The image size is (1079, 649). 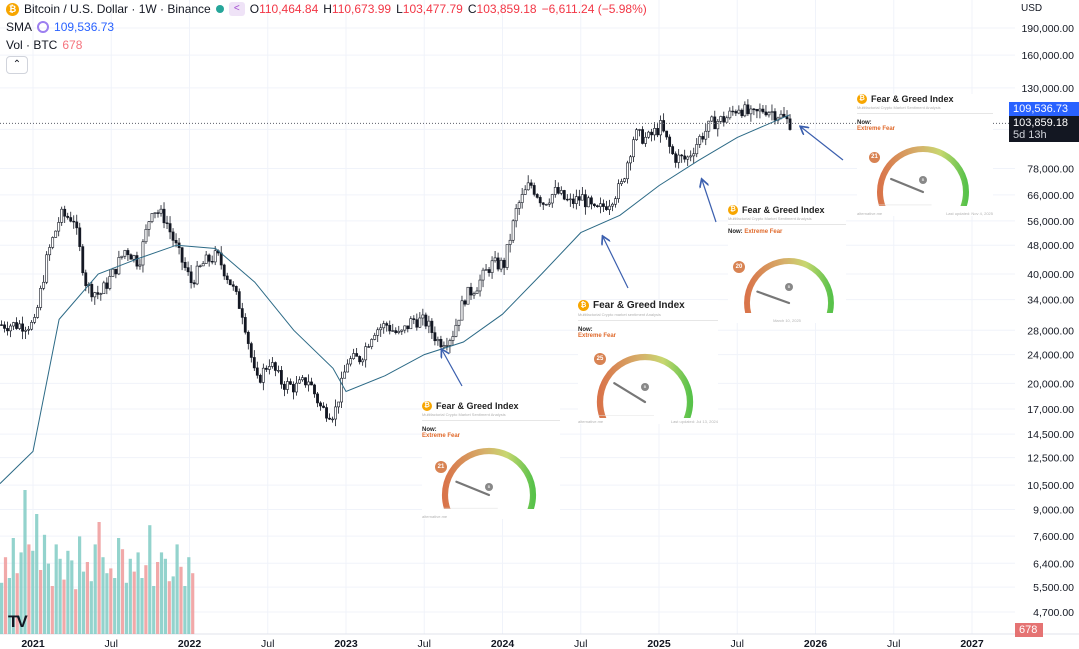 I want to click on sma-legend: SMA 109,536.73, so click(x=60, y=27).